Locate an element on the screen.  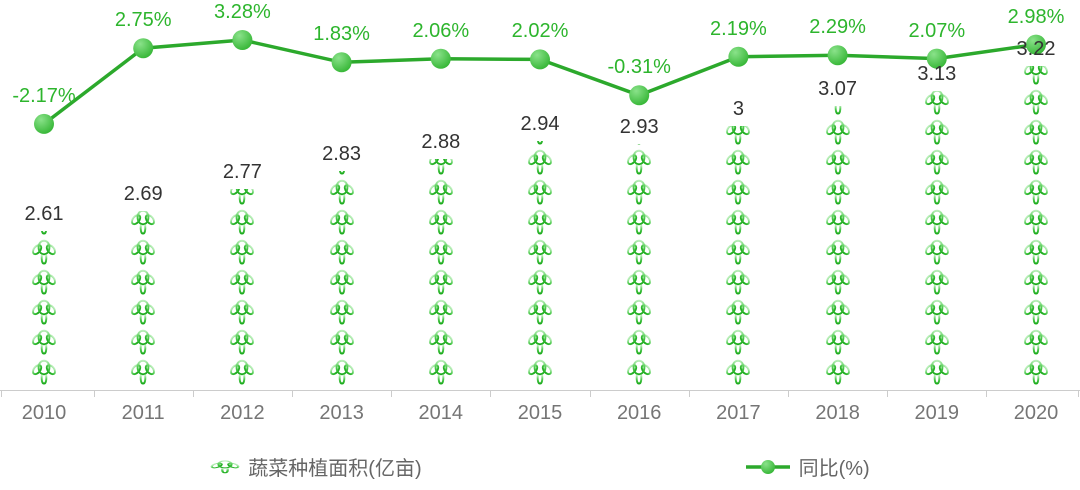
yoy-point-2014 is located at coordinates (440, 58).